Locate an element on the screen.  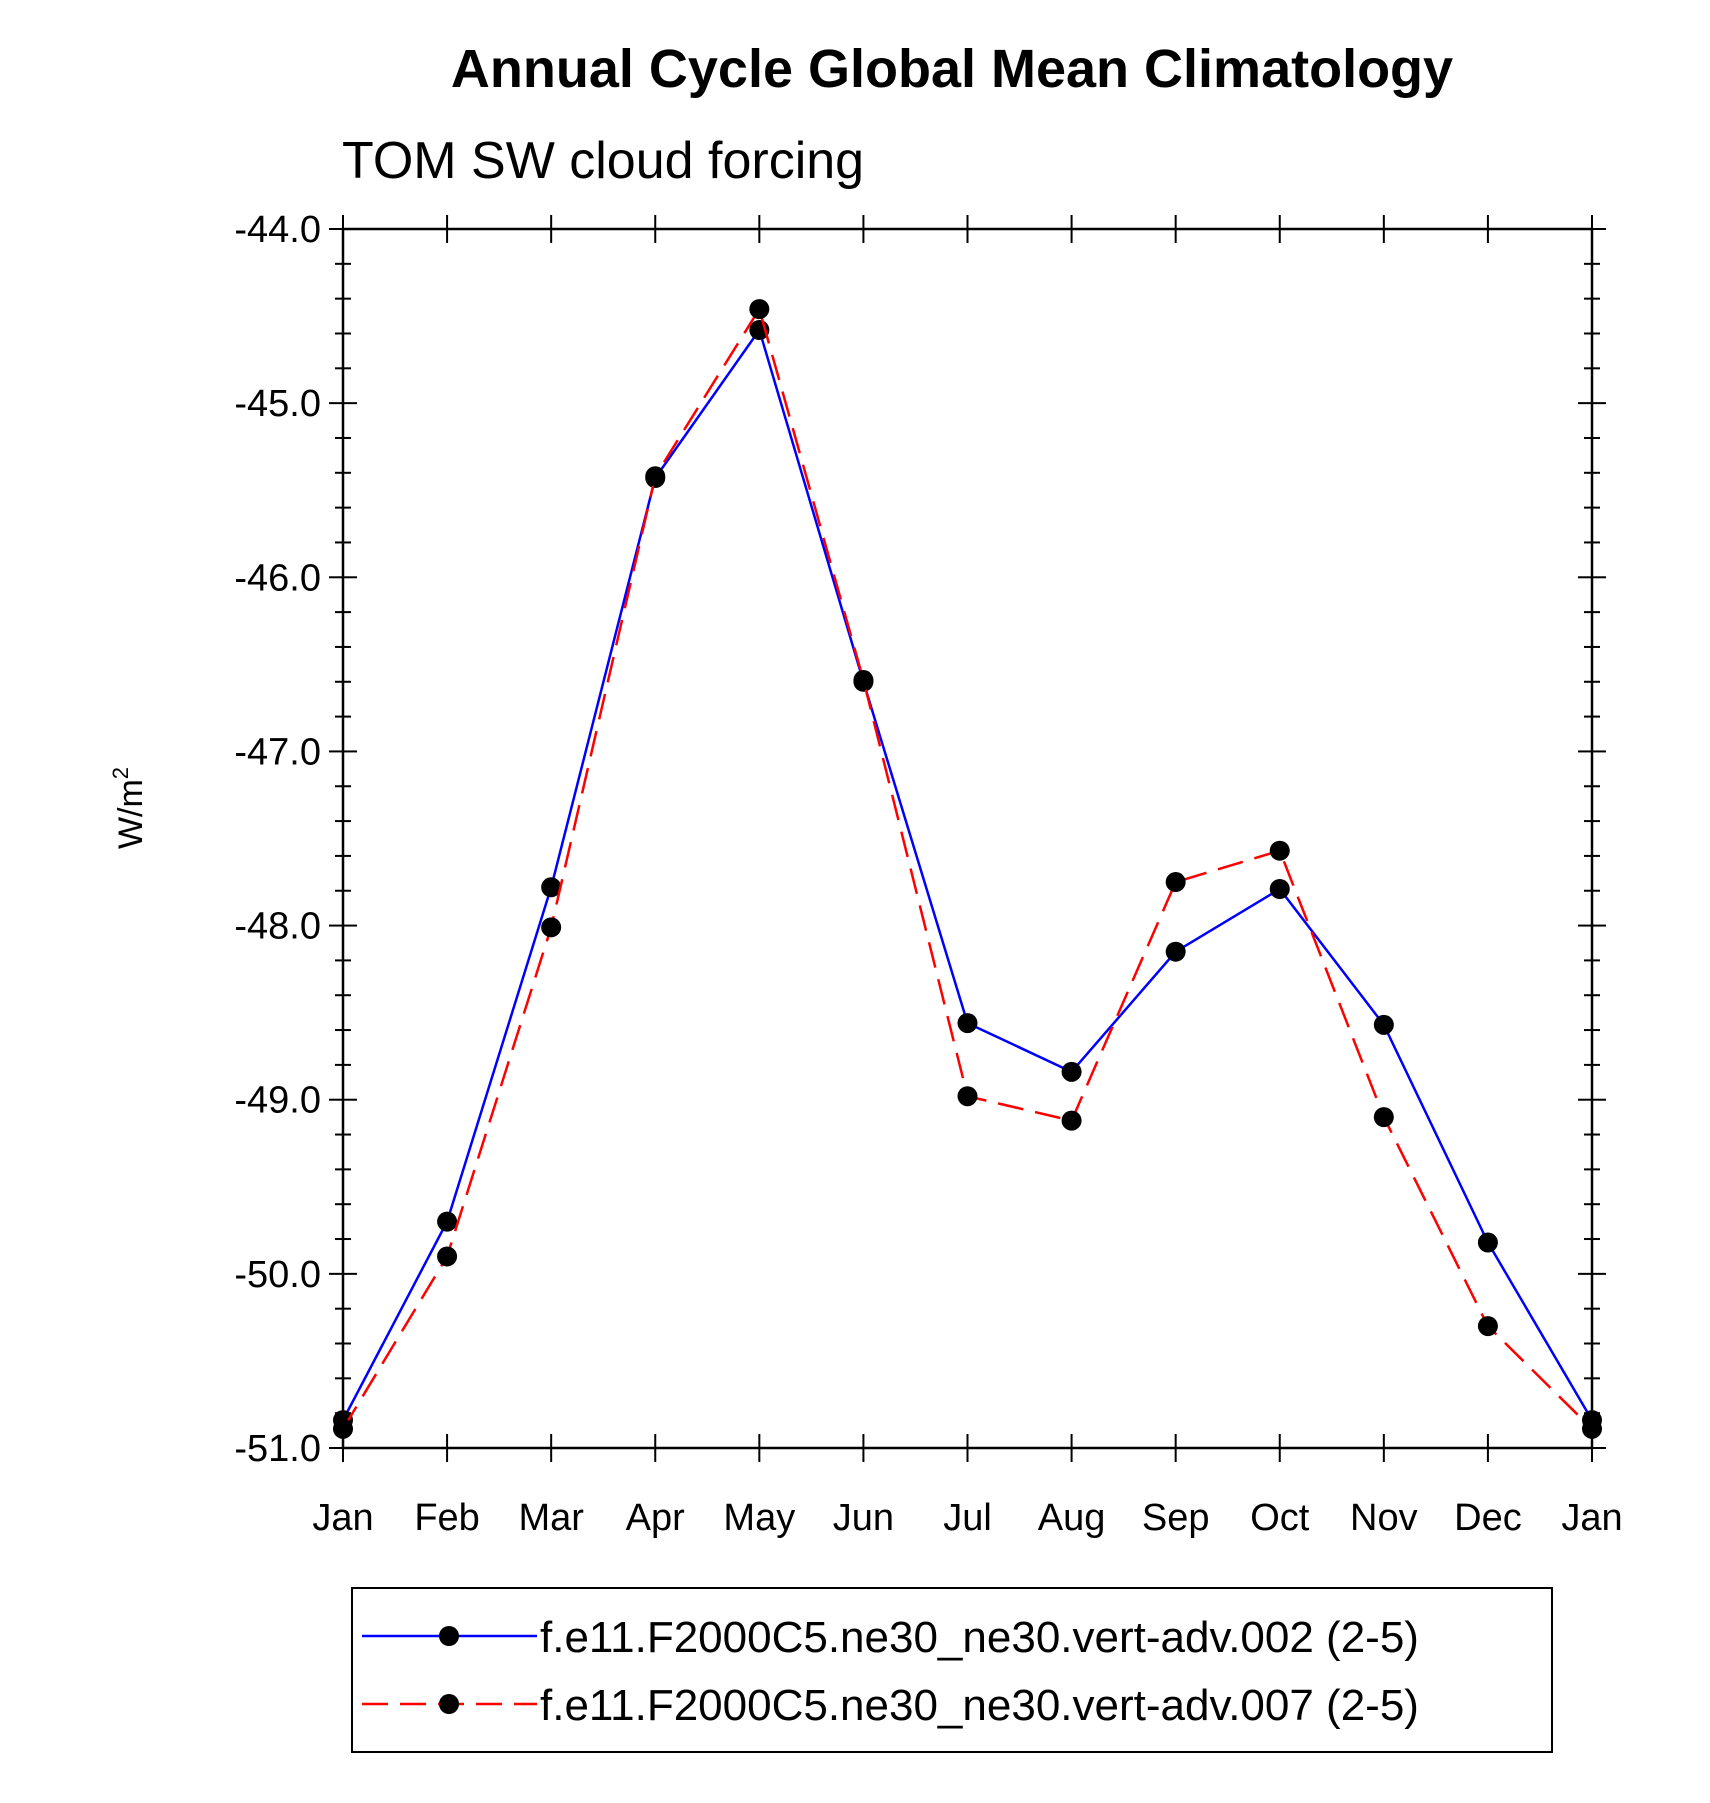
y-tick-label: -47.0 is located at coordinates (277, 752).